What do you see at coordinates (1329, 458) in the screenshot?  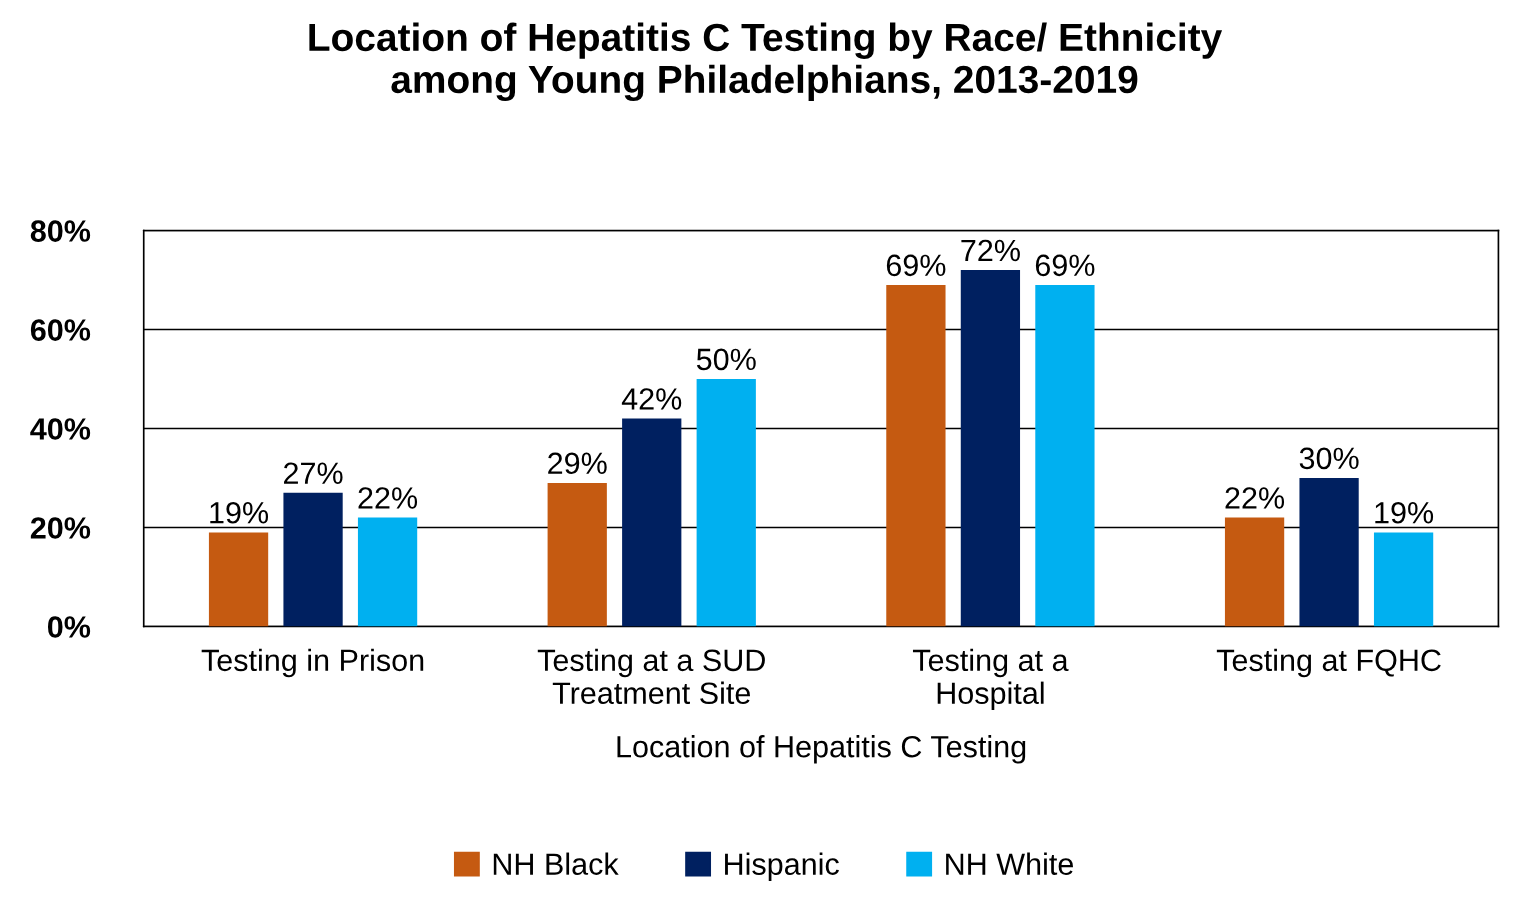 I see `data-label: 30%` at bounding box center [1329, 458].